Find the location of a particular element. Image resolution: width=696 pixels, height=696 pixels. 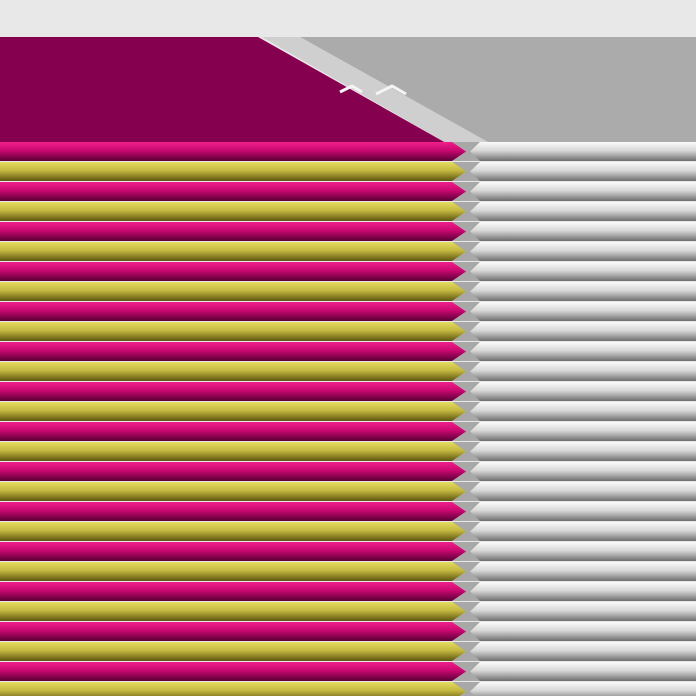

gray-top-surface is located at coordinates (498, 91).